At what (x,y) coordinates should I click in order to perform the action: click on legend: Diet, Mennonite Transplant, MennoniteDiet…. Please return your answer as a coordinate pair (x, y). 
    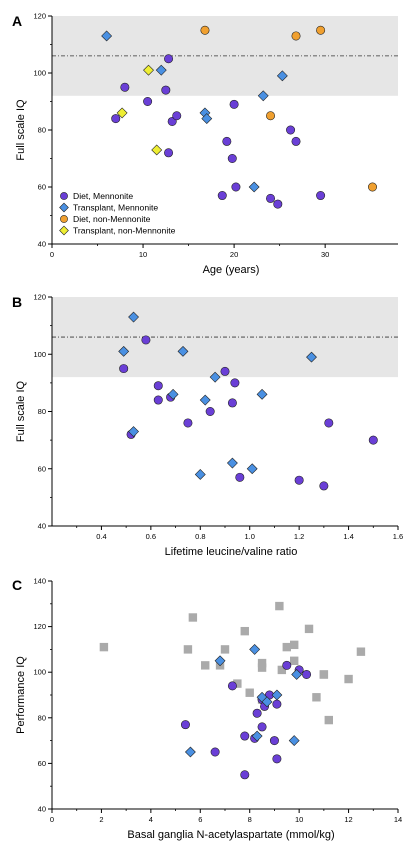
    Looking at the image, I should click on (117, 213).